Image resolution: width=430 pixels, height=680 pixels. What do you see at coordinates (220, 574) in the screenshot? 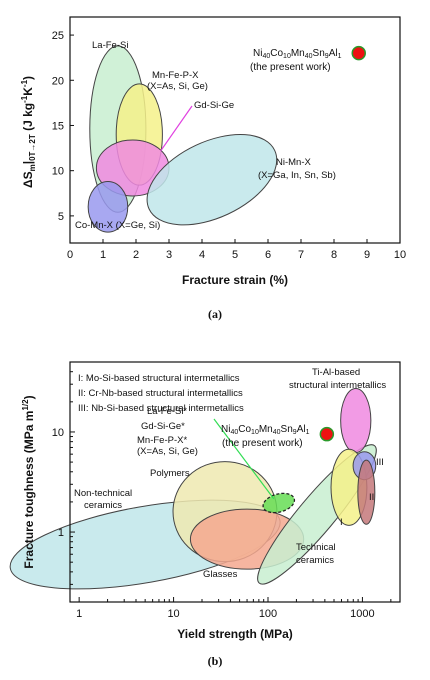
I see `label-glasses: Glasses` at bounding box center [220, 574].